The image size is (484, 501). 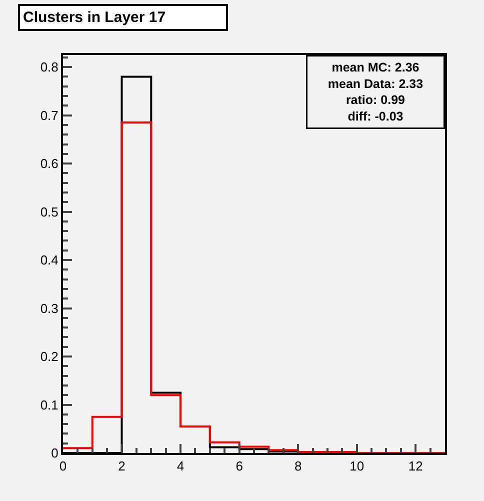 I want to click on x-tick-label: 2, so click(x=122, y=466).